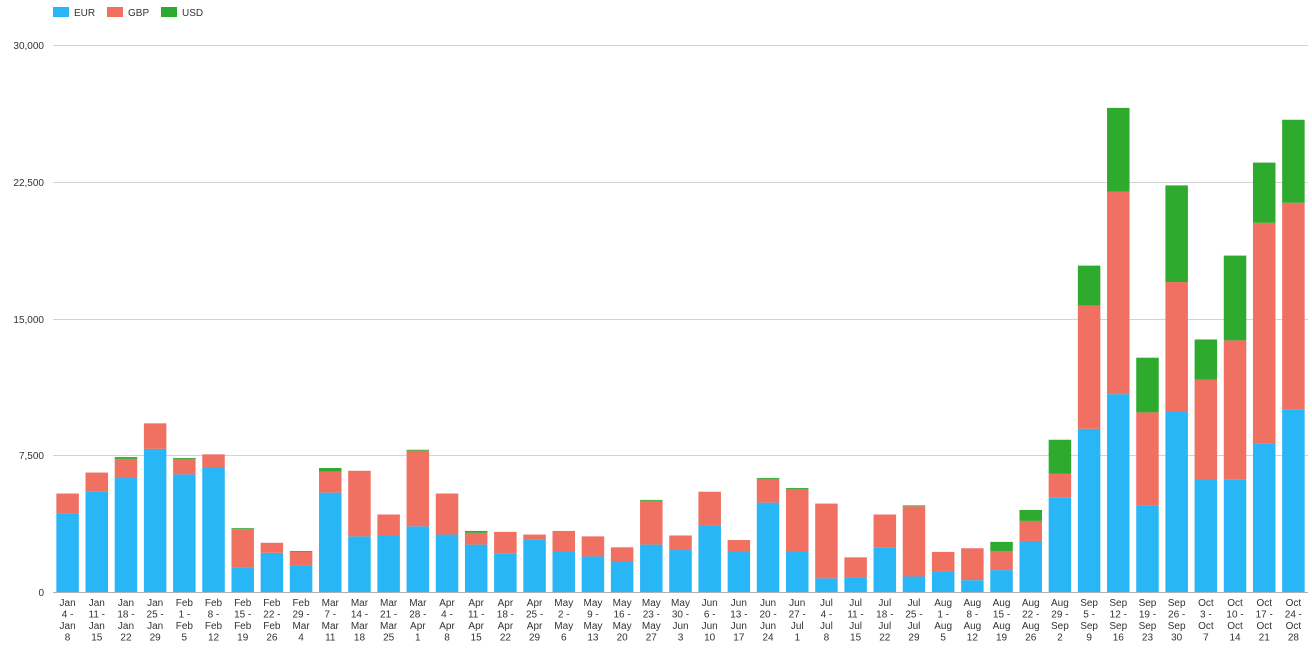 This screenshot has height=649, width=1312. Describe the element at coordinates (74, 13) in the screenshot. I see `legend-item-eur: EUR` at that location.